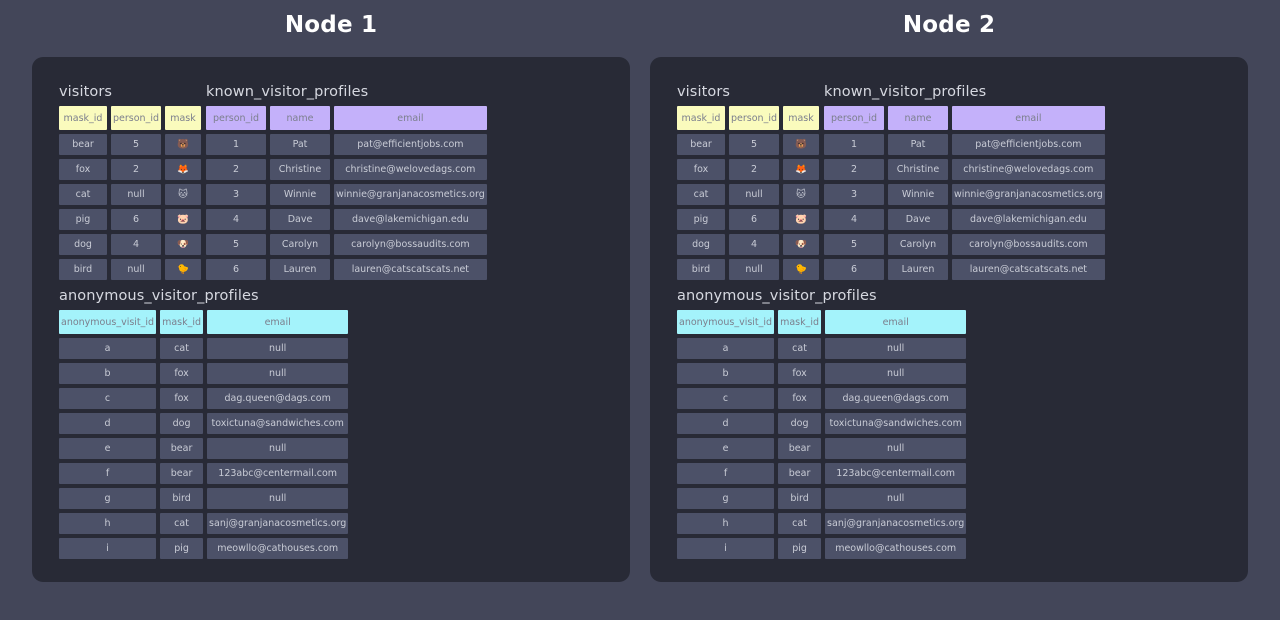 This screenshot has width=1280, height=620. What do you see at coordinates (905, 92) in the screenshot?
I see `known-visitor-profiles-table-title: known_visitor_profiles` at bounding box center [905, 92].